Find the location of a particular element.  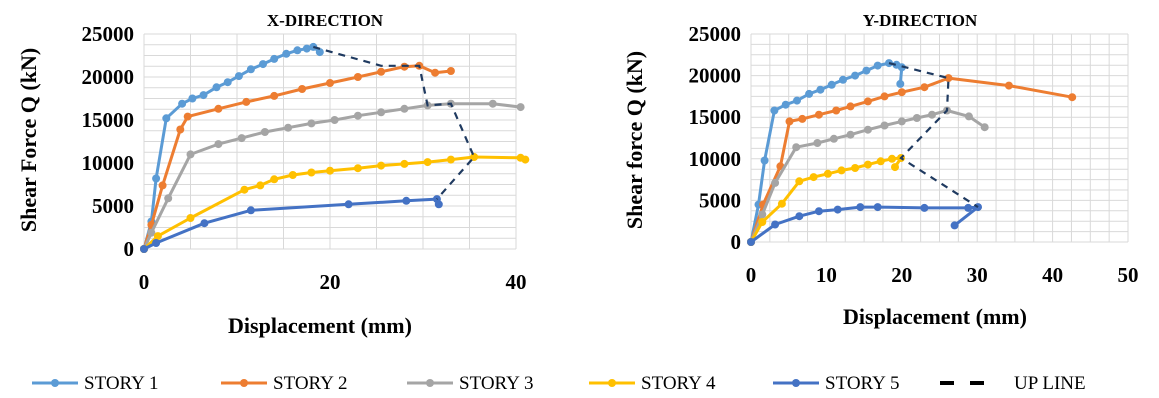

y-direction-chart-title: Y-DIRECTION is located at coordinates (920, 20).